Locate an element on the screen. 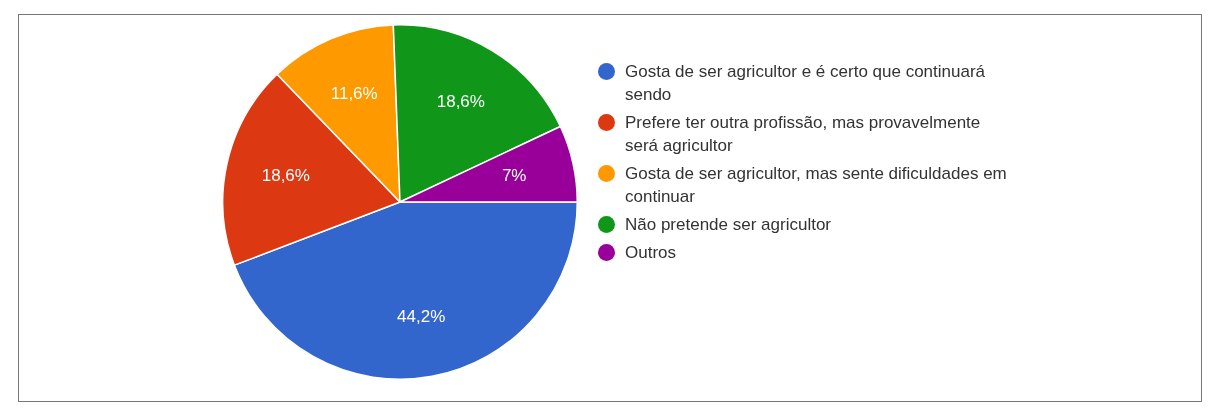  legend-label: Gosta de ser agricultor, mas sente dificuldades em continuar is located at coordinates (816, 185).